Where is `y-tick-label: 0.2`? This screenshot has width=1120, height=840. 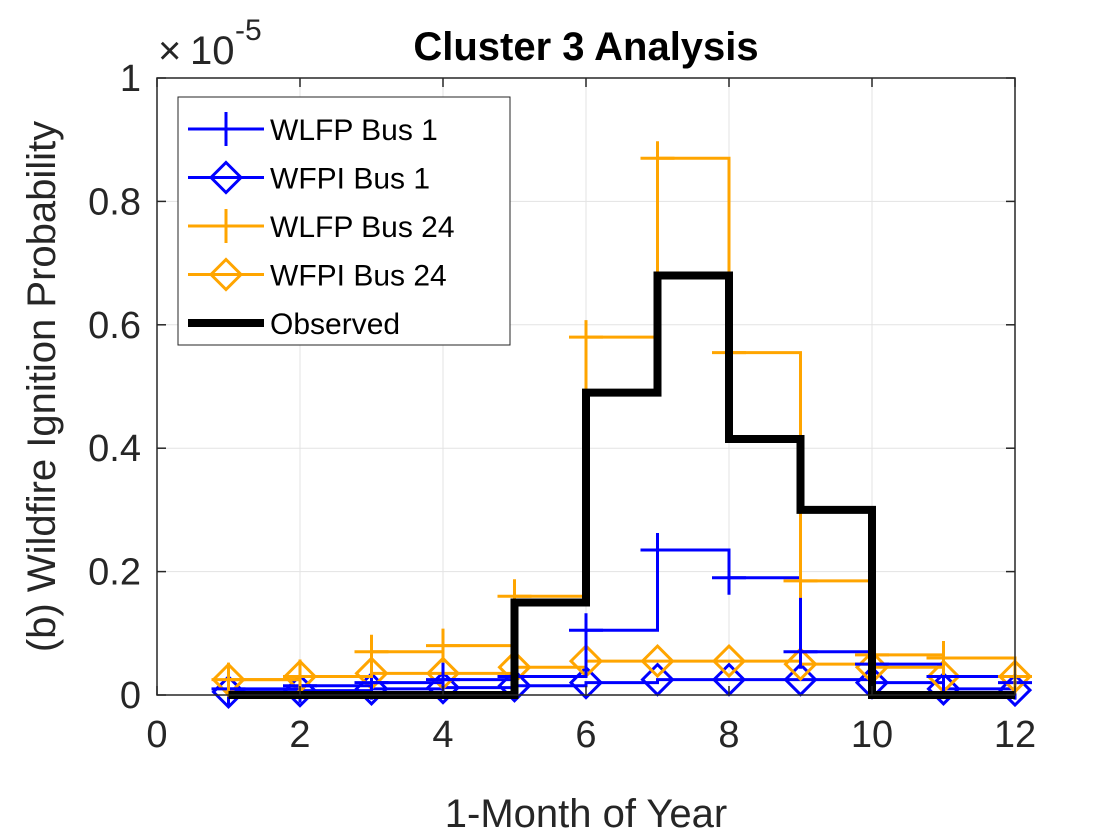
y-tick-label: 0.2 is located at coordinates (114, 573).